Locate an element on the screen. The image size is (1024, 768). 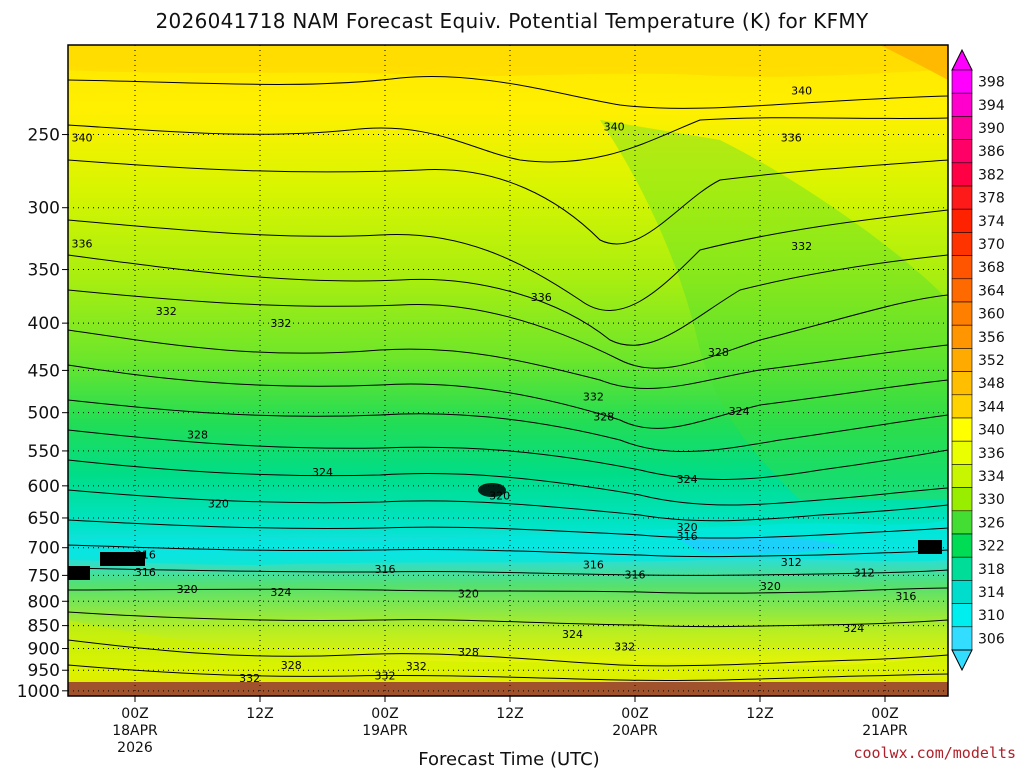
contour-label: 312 is located at coordinates (791, 562).